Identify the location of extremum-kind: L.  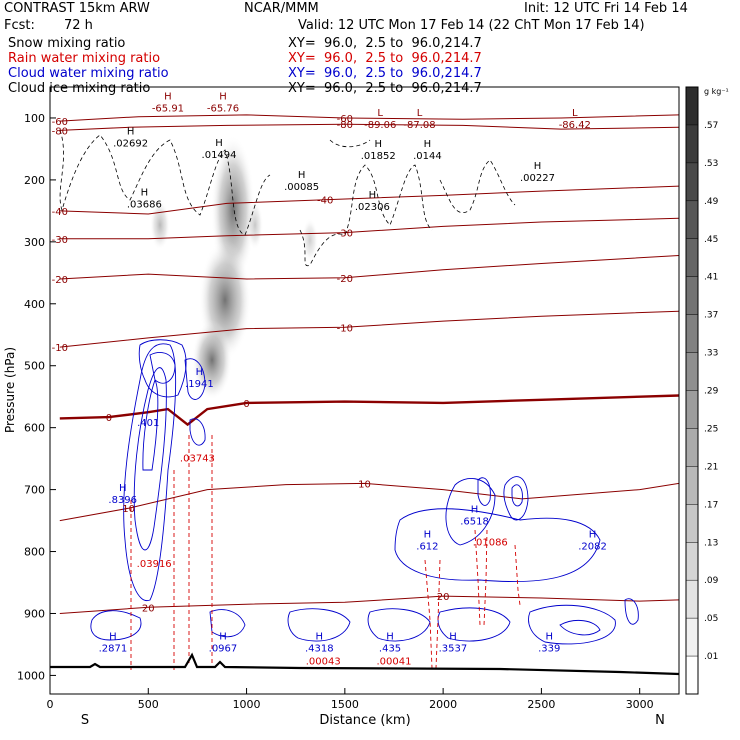
(575, 113).